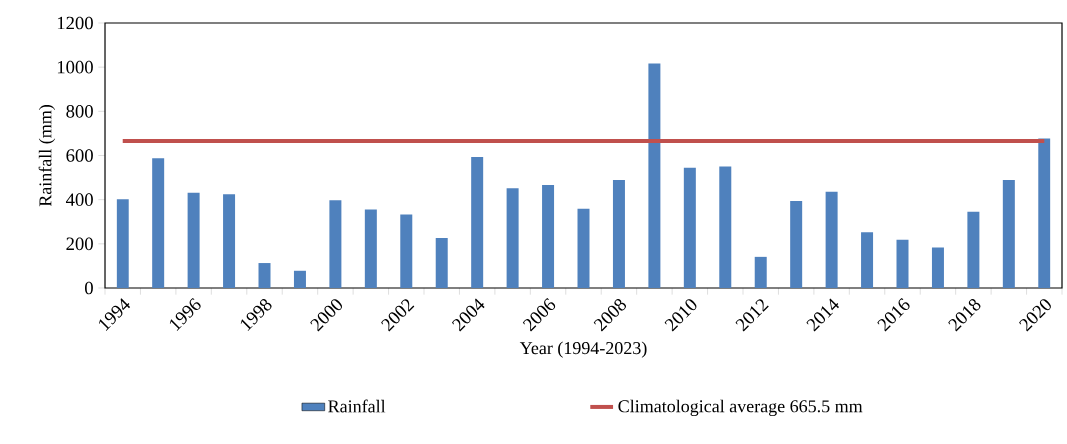  I want to click on y-tick-label: 400, so click(79, 199).